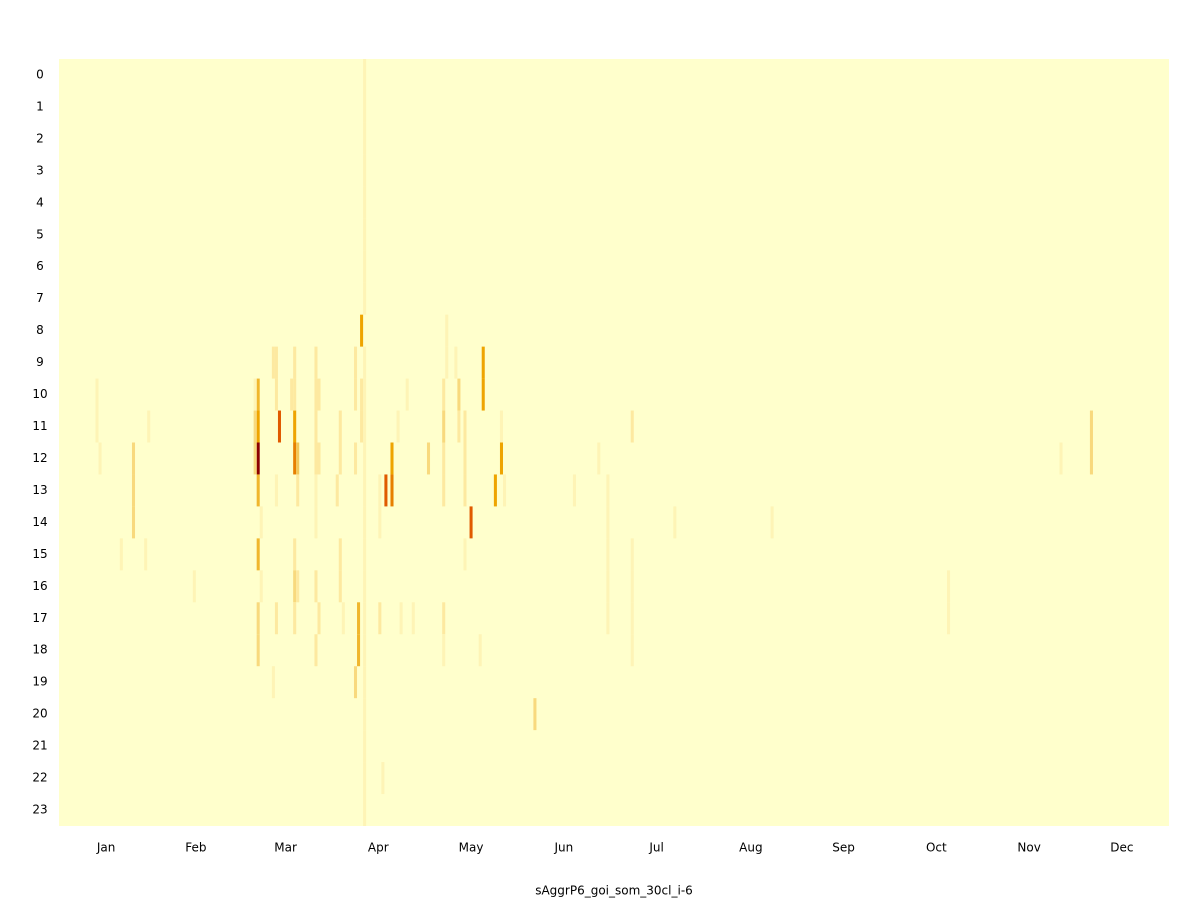 The image size is (1200, 900). I want to click on y-tick-label: 1, so click(40, 106).